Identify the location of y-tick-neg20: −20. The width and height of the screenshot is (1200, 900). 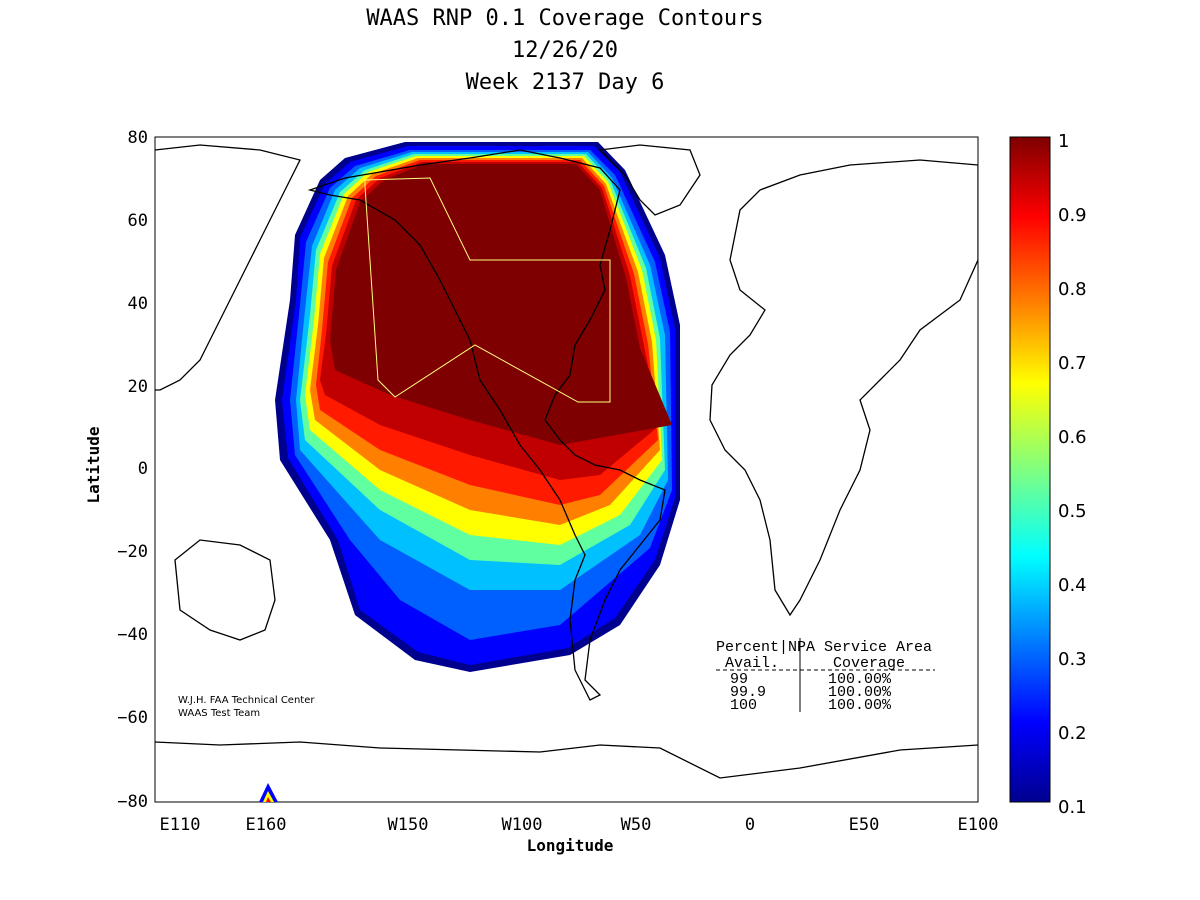
(132, 552).